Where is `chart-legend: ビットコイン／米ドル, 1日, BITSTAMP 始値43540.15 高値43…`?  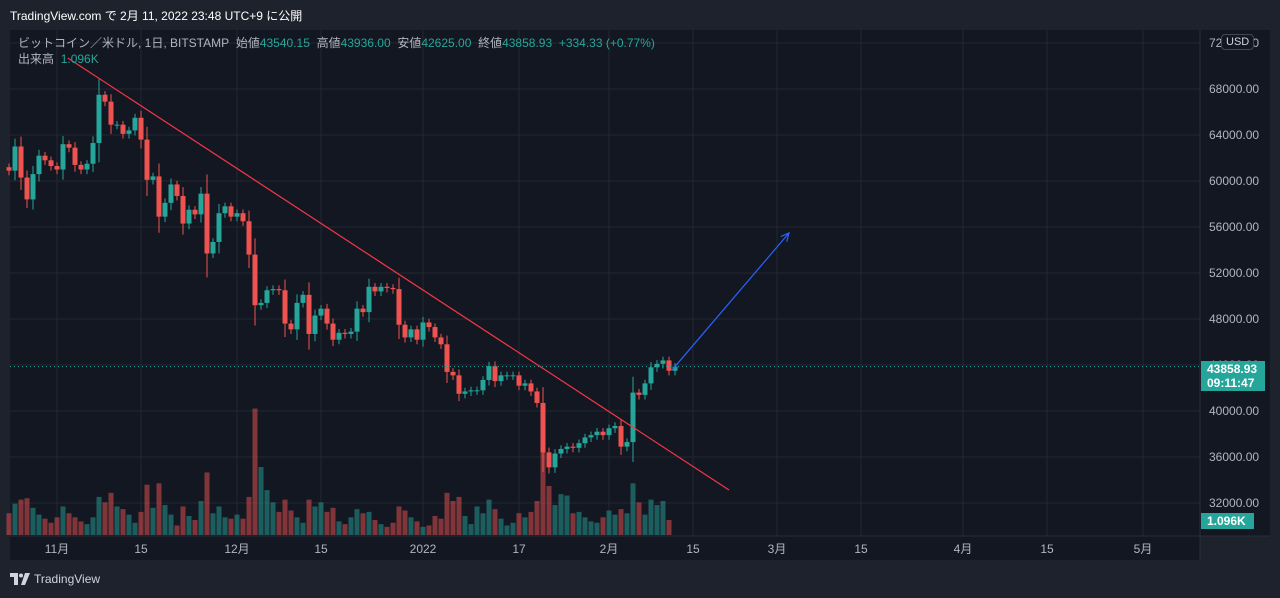
chart-legend: ビットコイン／米ドル, 1日, BITSTAMP 始値43540.15 高値43… is located at coordinates (336, 51).